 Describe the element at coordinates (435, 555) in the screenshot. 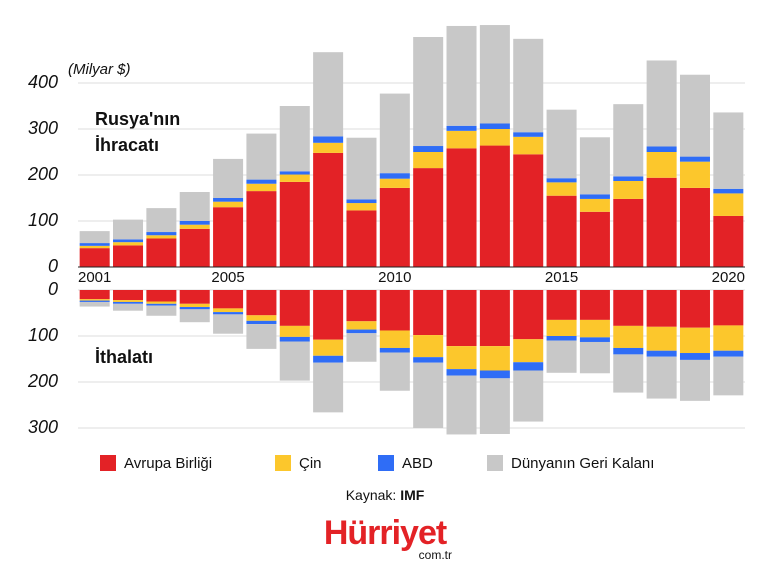

I see `logo-domain: com.tr` at that location.